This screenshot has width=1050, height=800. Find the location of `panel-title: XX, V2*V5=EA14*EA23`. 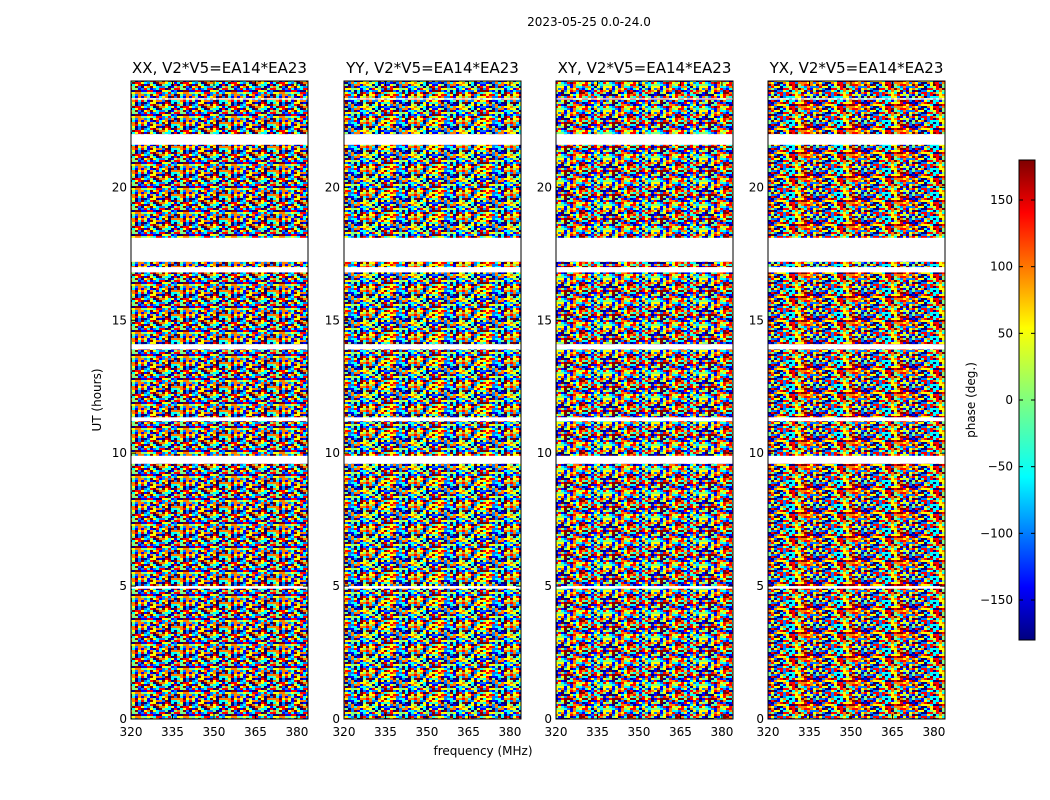

panel-title: XX, V2*V5=EA14*EA23 is located at coordinates (219, 68).